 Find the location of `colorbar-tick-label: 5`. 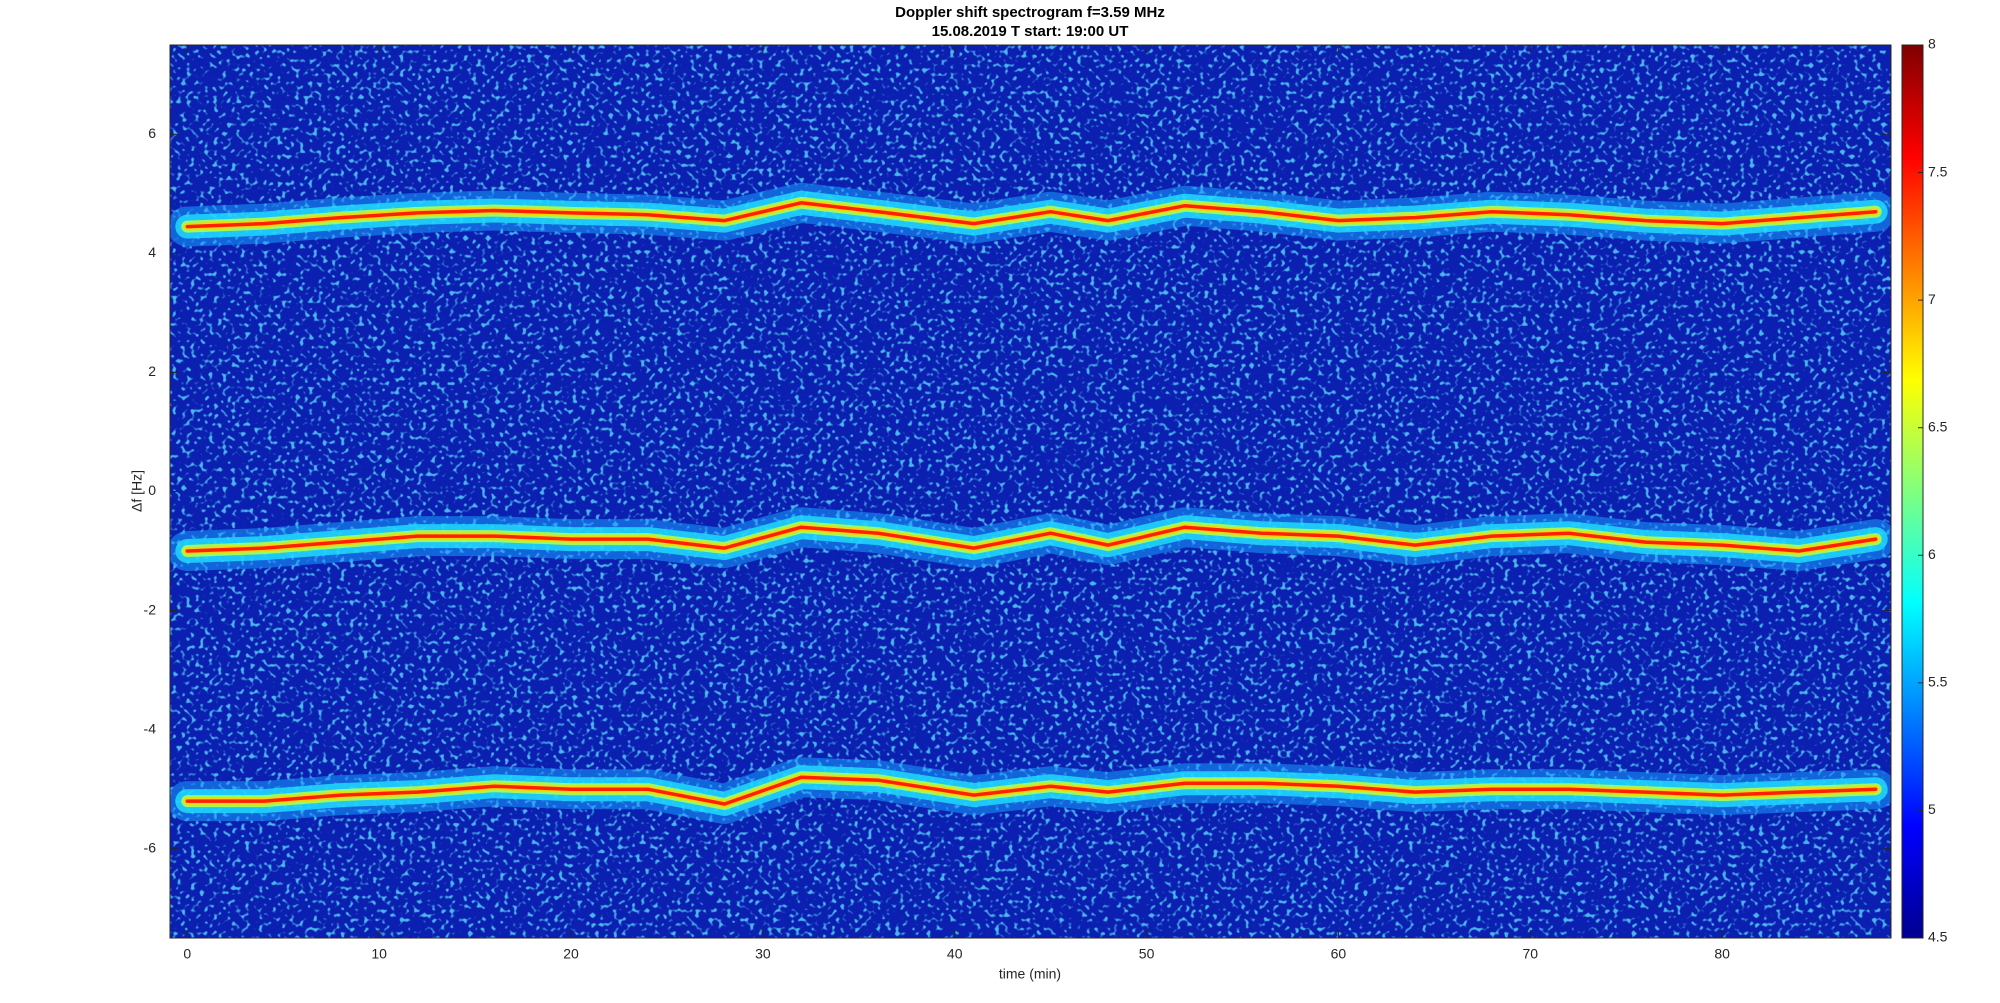

colorbar-tick-label: 5 is located at coordinates (1932, 809).